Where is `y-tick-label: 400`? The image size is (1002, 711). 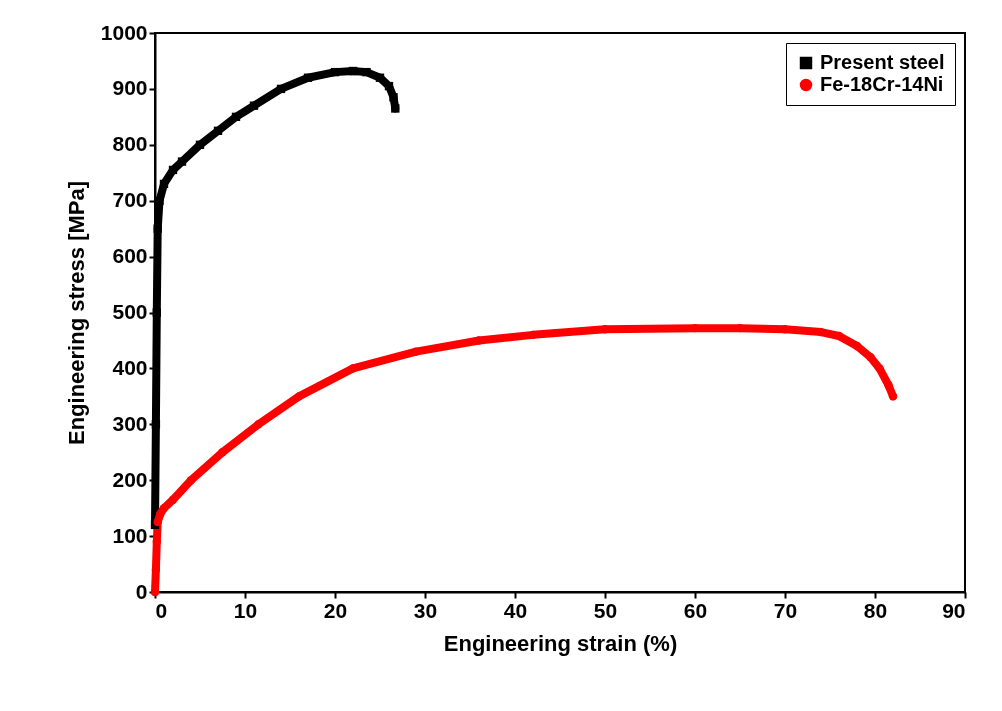
y-tick-label: 400 is located at coordinates (130, 367).